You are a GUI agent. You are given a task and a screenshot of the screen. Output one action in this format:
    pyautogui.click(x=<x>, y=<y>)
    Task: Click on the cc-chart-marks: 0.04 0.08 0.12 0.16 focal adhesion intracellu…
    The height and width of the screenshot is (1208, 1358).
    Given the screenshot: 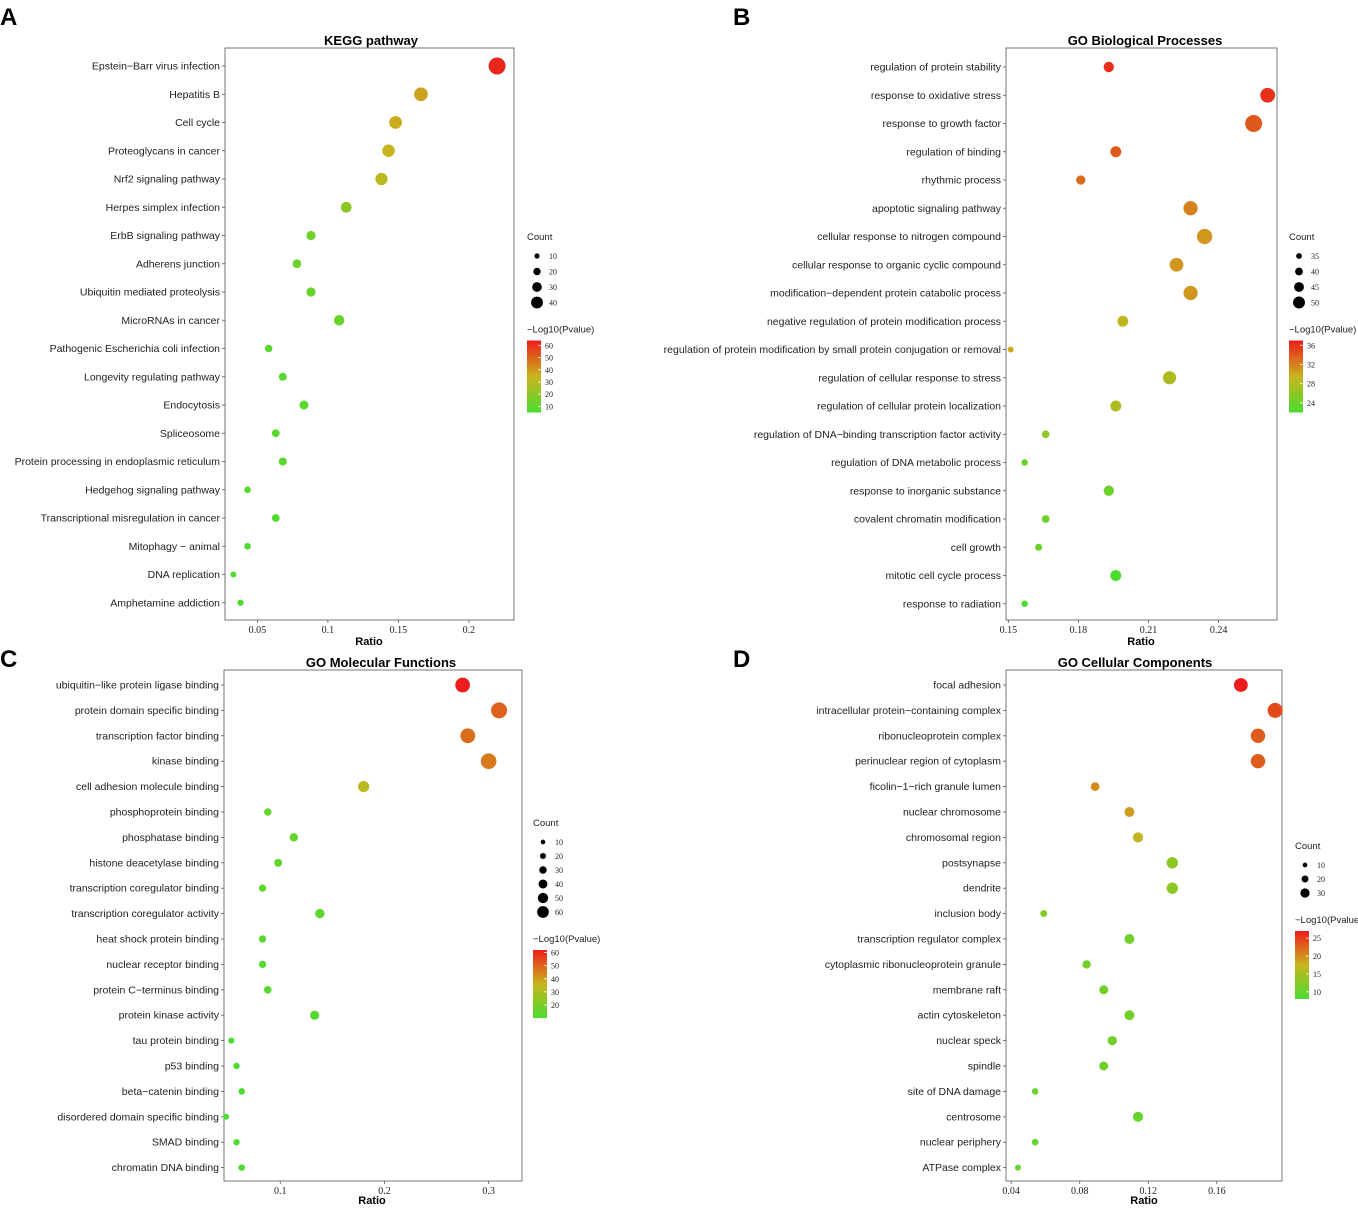 What is the action you would take?
    pyautogui.click(x=1049, y=937)
    